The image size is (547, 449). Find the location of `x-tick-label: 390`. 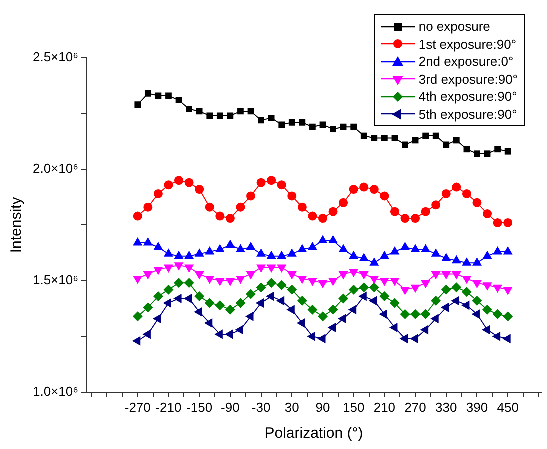

x-tick-label: 390 is located at coordinates (477, 407).